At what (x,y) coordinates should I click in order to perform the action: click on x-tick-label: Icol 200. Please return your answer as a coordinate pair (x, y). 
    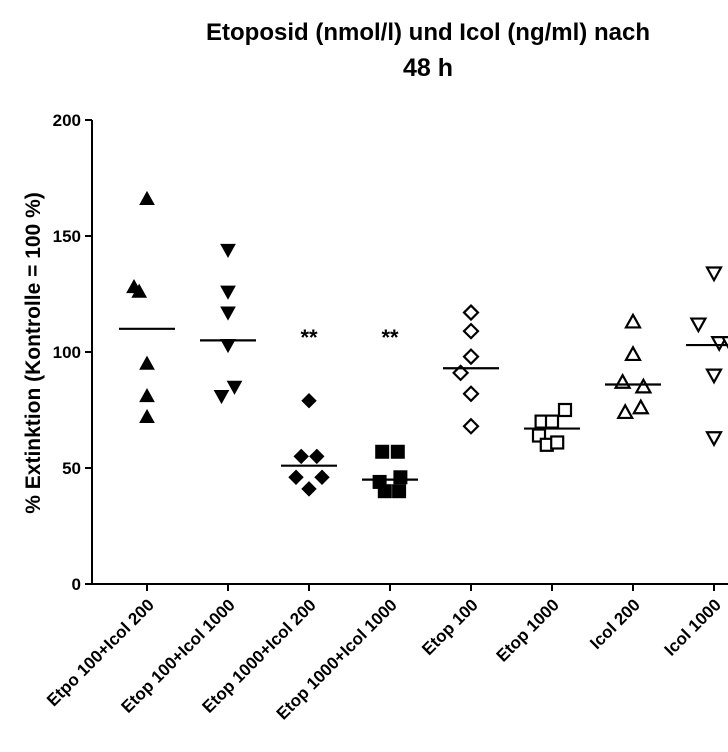
    Looking at the image, I should click on (615, 624).